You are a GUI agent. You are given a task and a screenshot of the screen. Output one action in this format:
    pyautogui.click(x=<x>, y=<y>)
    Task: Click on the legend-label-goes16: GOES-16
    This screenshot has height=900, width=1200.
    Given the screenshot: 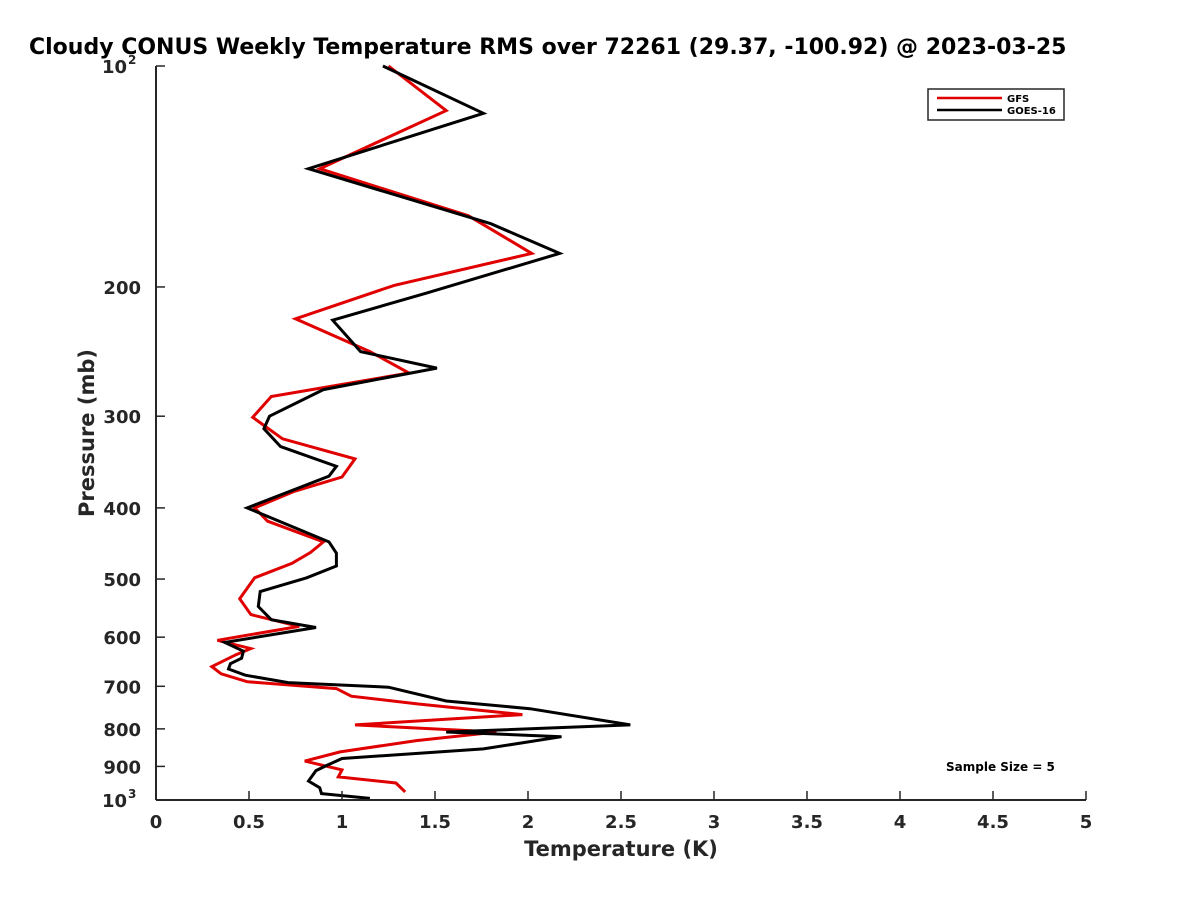 What is the action you would take?
    pyautogui.click(x=1031, y=111)
    